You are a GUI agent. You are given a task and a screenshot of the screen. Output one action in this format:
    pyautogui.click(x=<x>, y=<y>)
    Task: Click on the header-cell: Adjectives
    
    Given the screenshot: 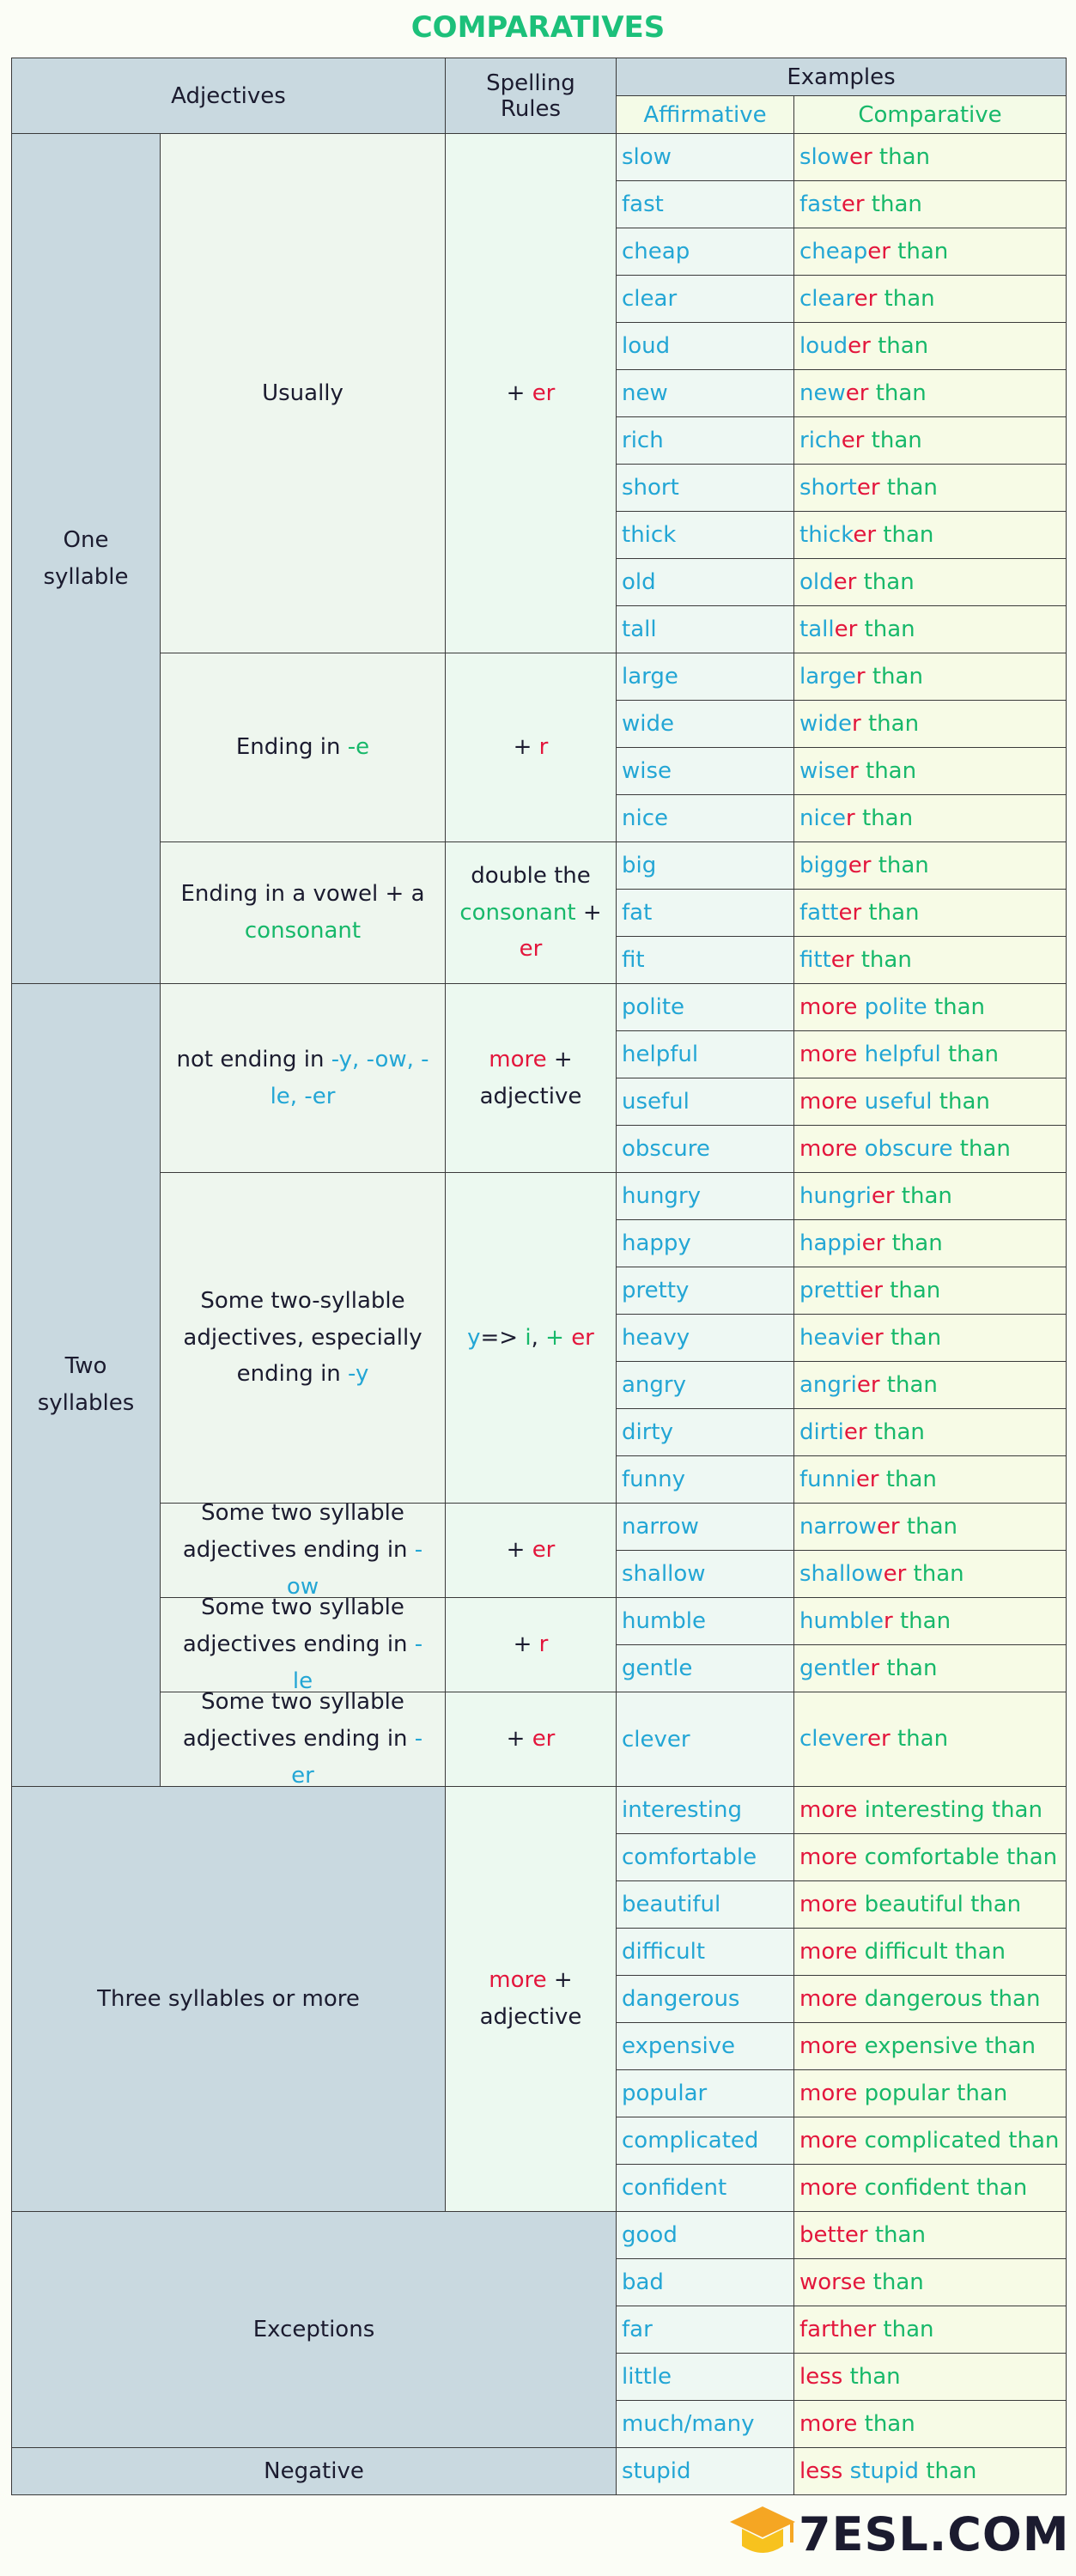 What is the action you would take?
    pyautogui.click(x=229, y=96)
    